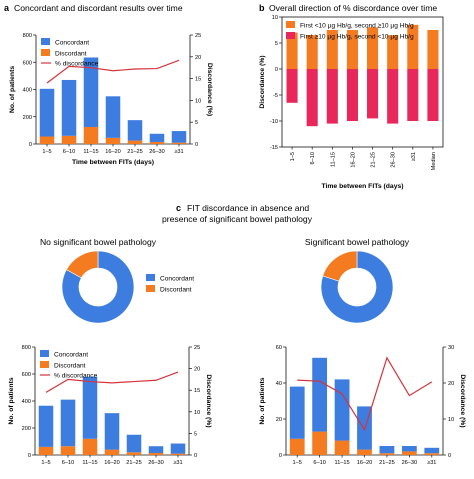 The width and height of the screenshot is (474, 479). I want to click on panel-c-letter: c, so click(178, 208).